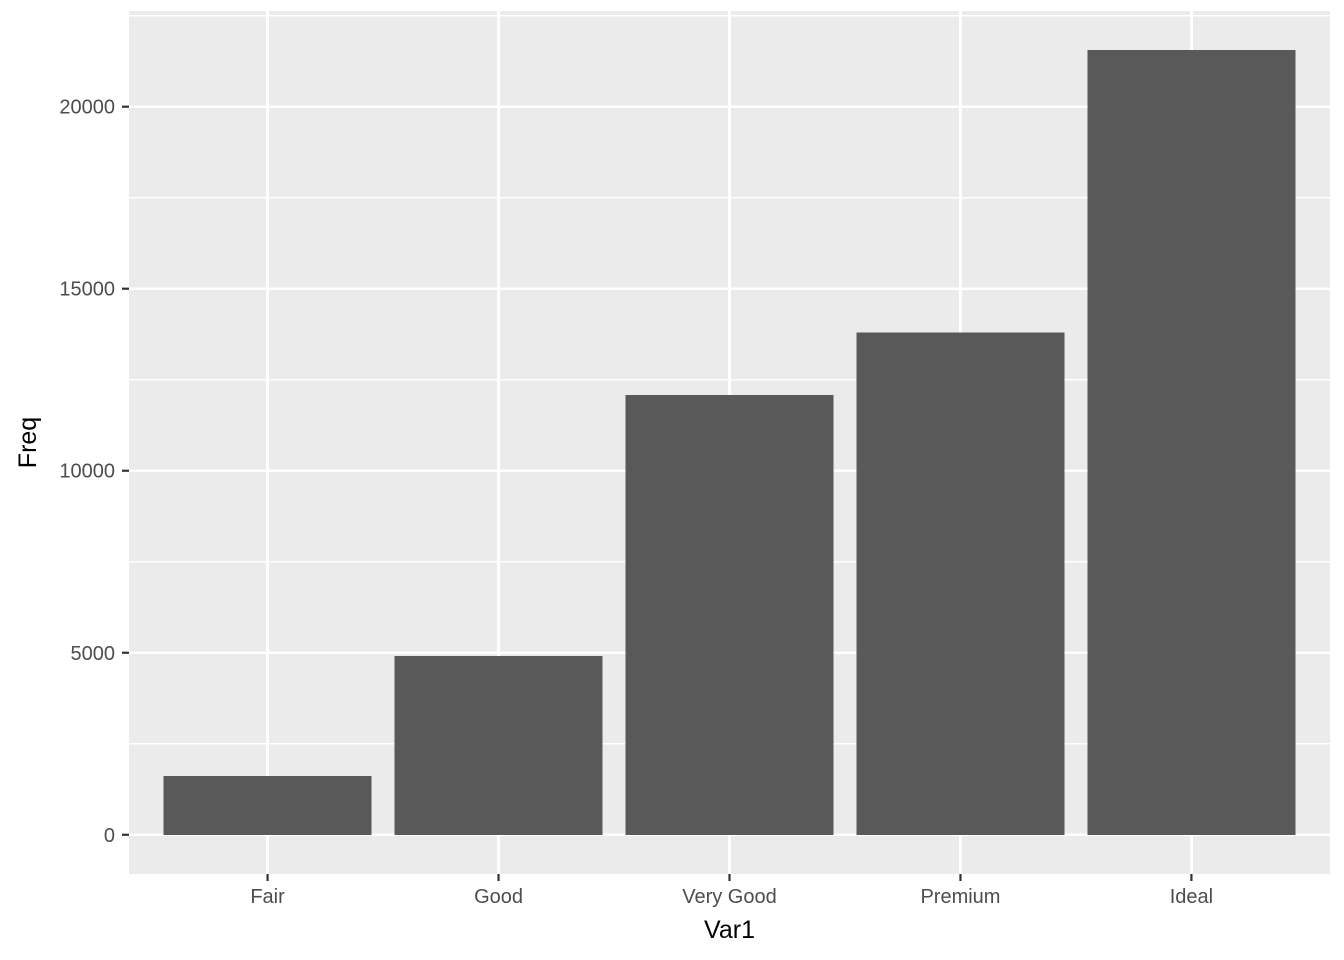  Describe the element at coordinates (267, 897) in the screenshot. I see `x-tick-label-fair: Fair` at that location.